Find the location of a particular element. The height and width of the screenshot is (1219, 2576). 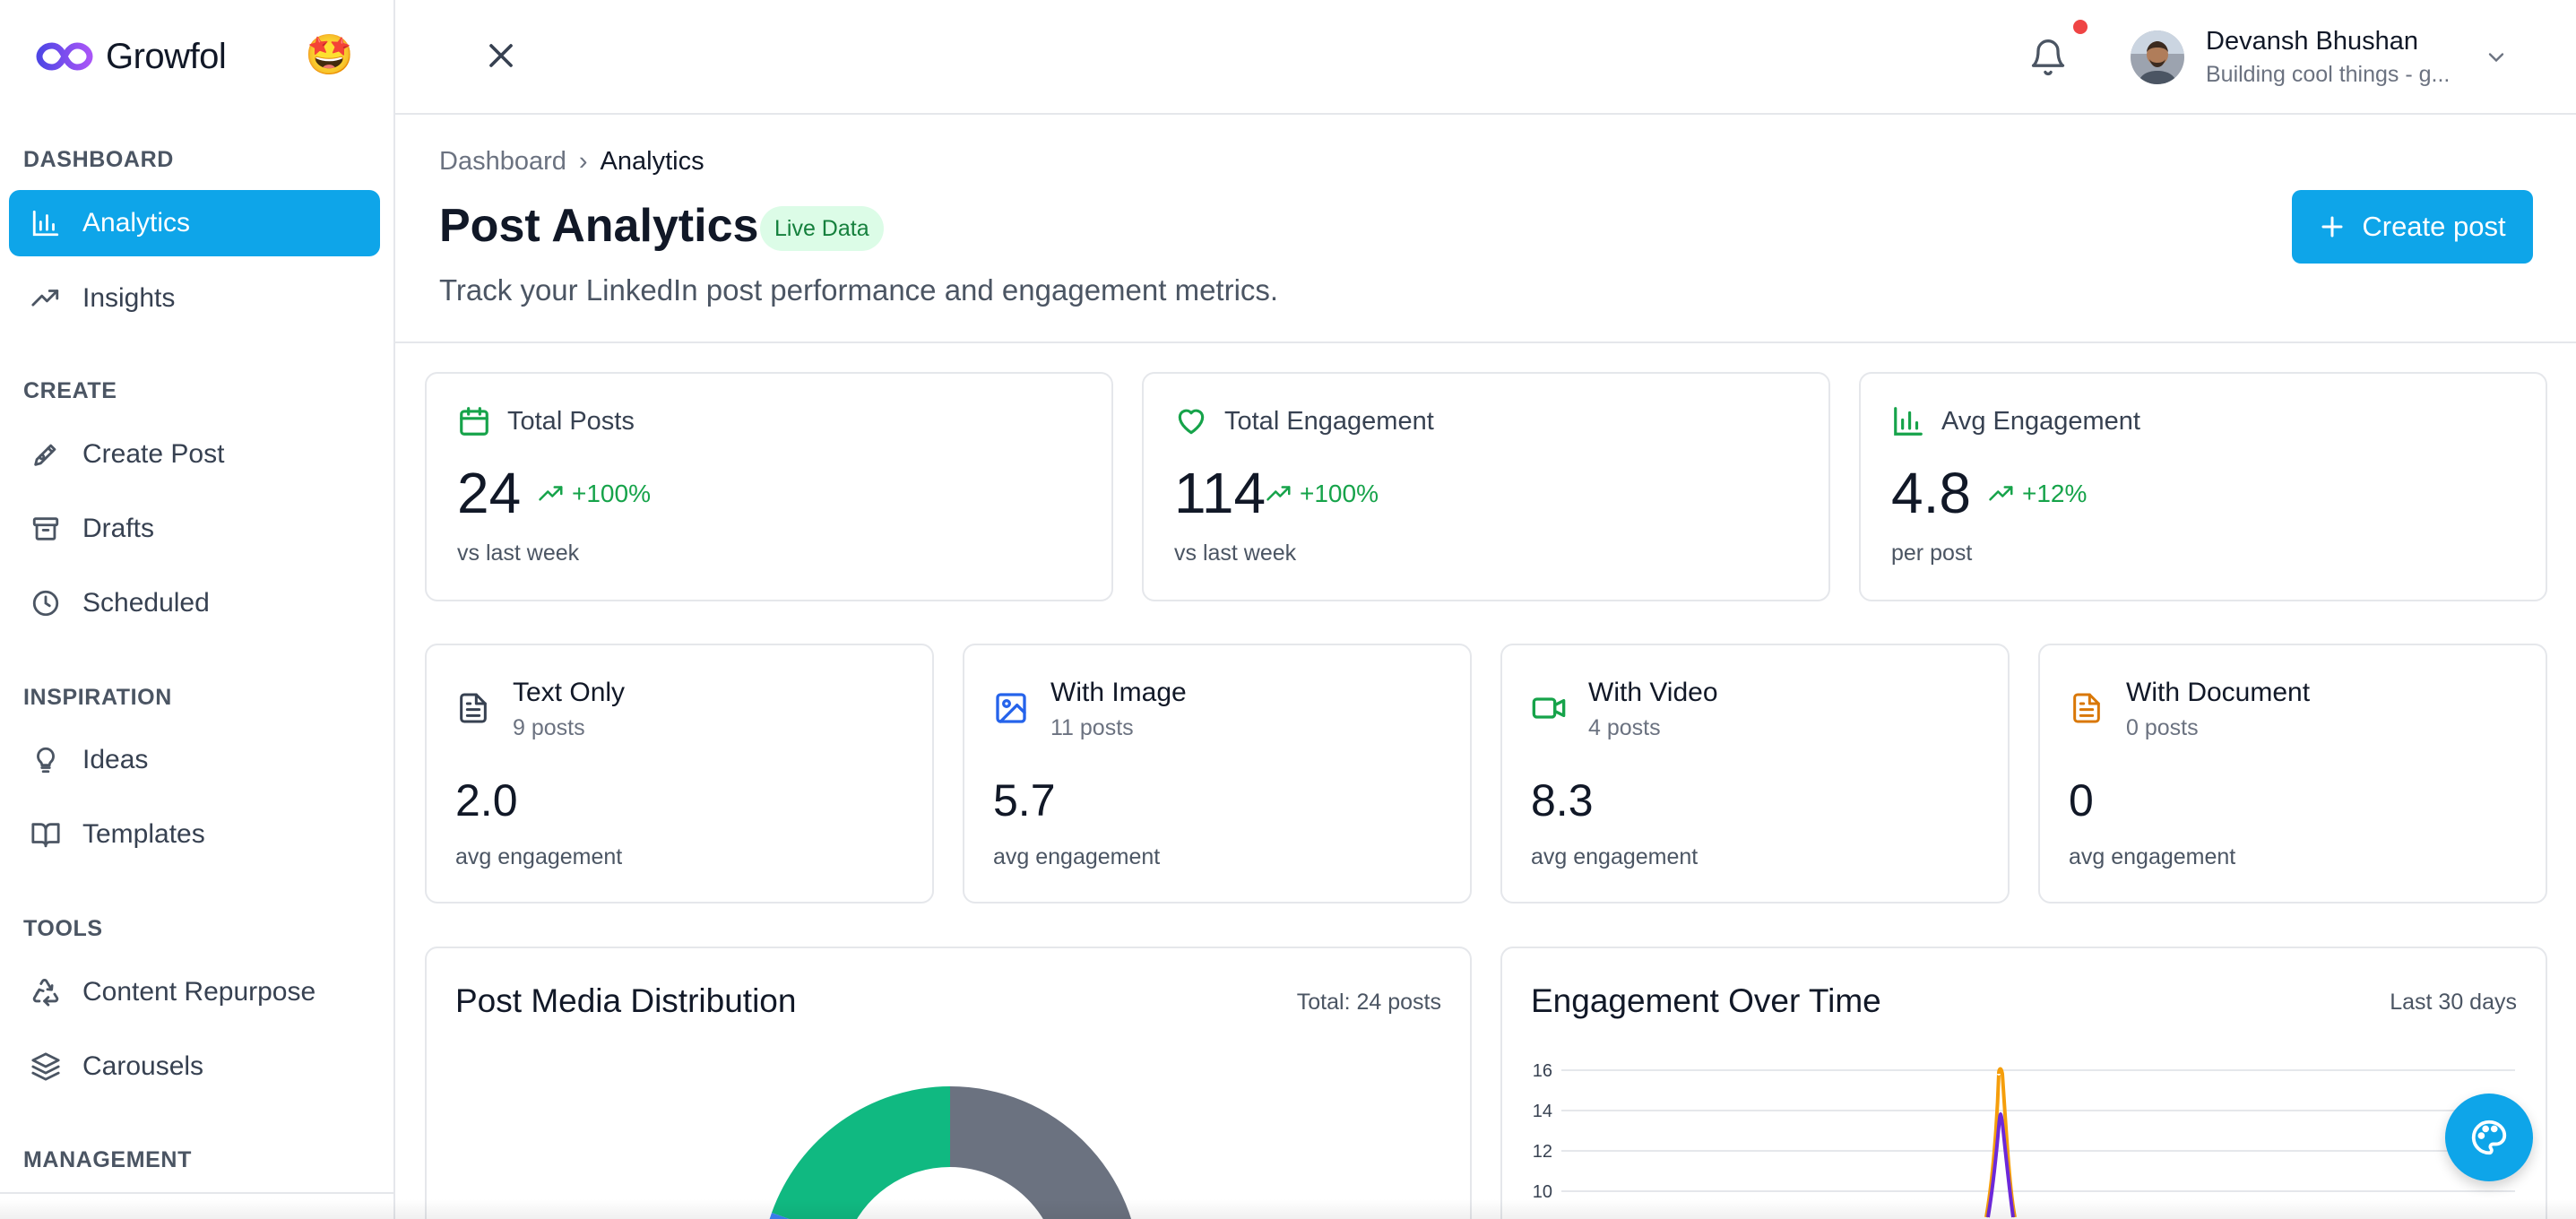

file-text-icon is located at coordinates (473, 708).